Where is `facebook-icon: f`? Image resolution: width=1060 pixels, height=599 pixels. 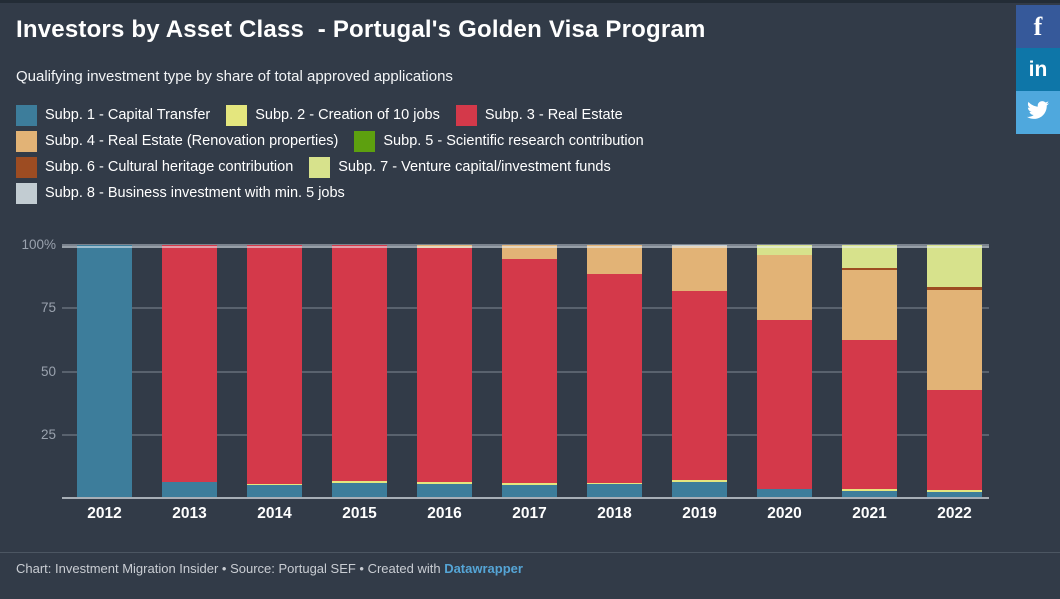
facebook-icon: f is located at coordinates (1038, 26).